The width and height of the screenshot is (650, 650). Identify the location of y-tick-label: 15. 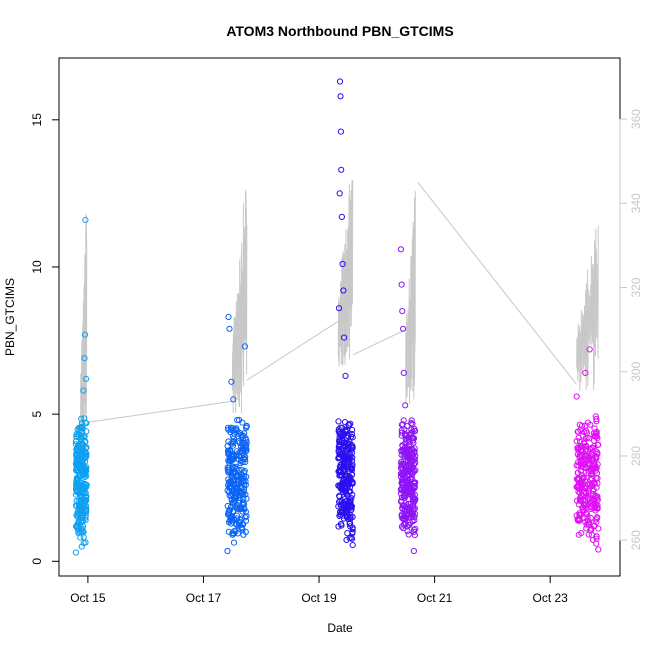
(37, 120).